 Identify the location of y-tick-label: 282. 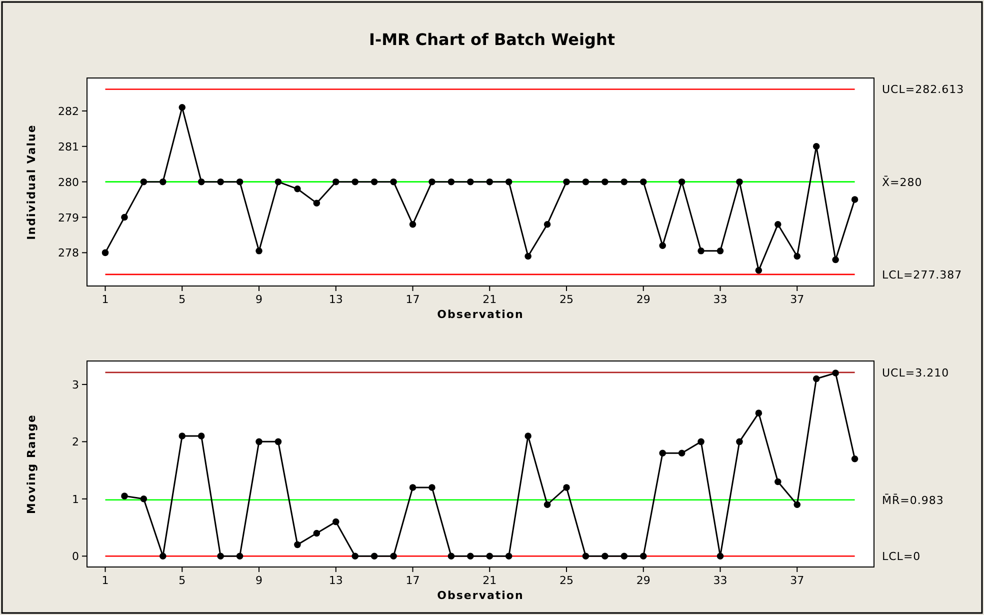
(68, 111).